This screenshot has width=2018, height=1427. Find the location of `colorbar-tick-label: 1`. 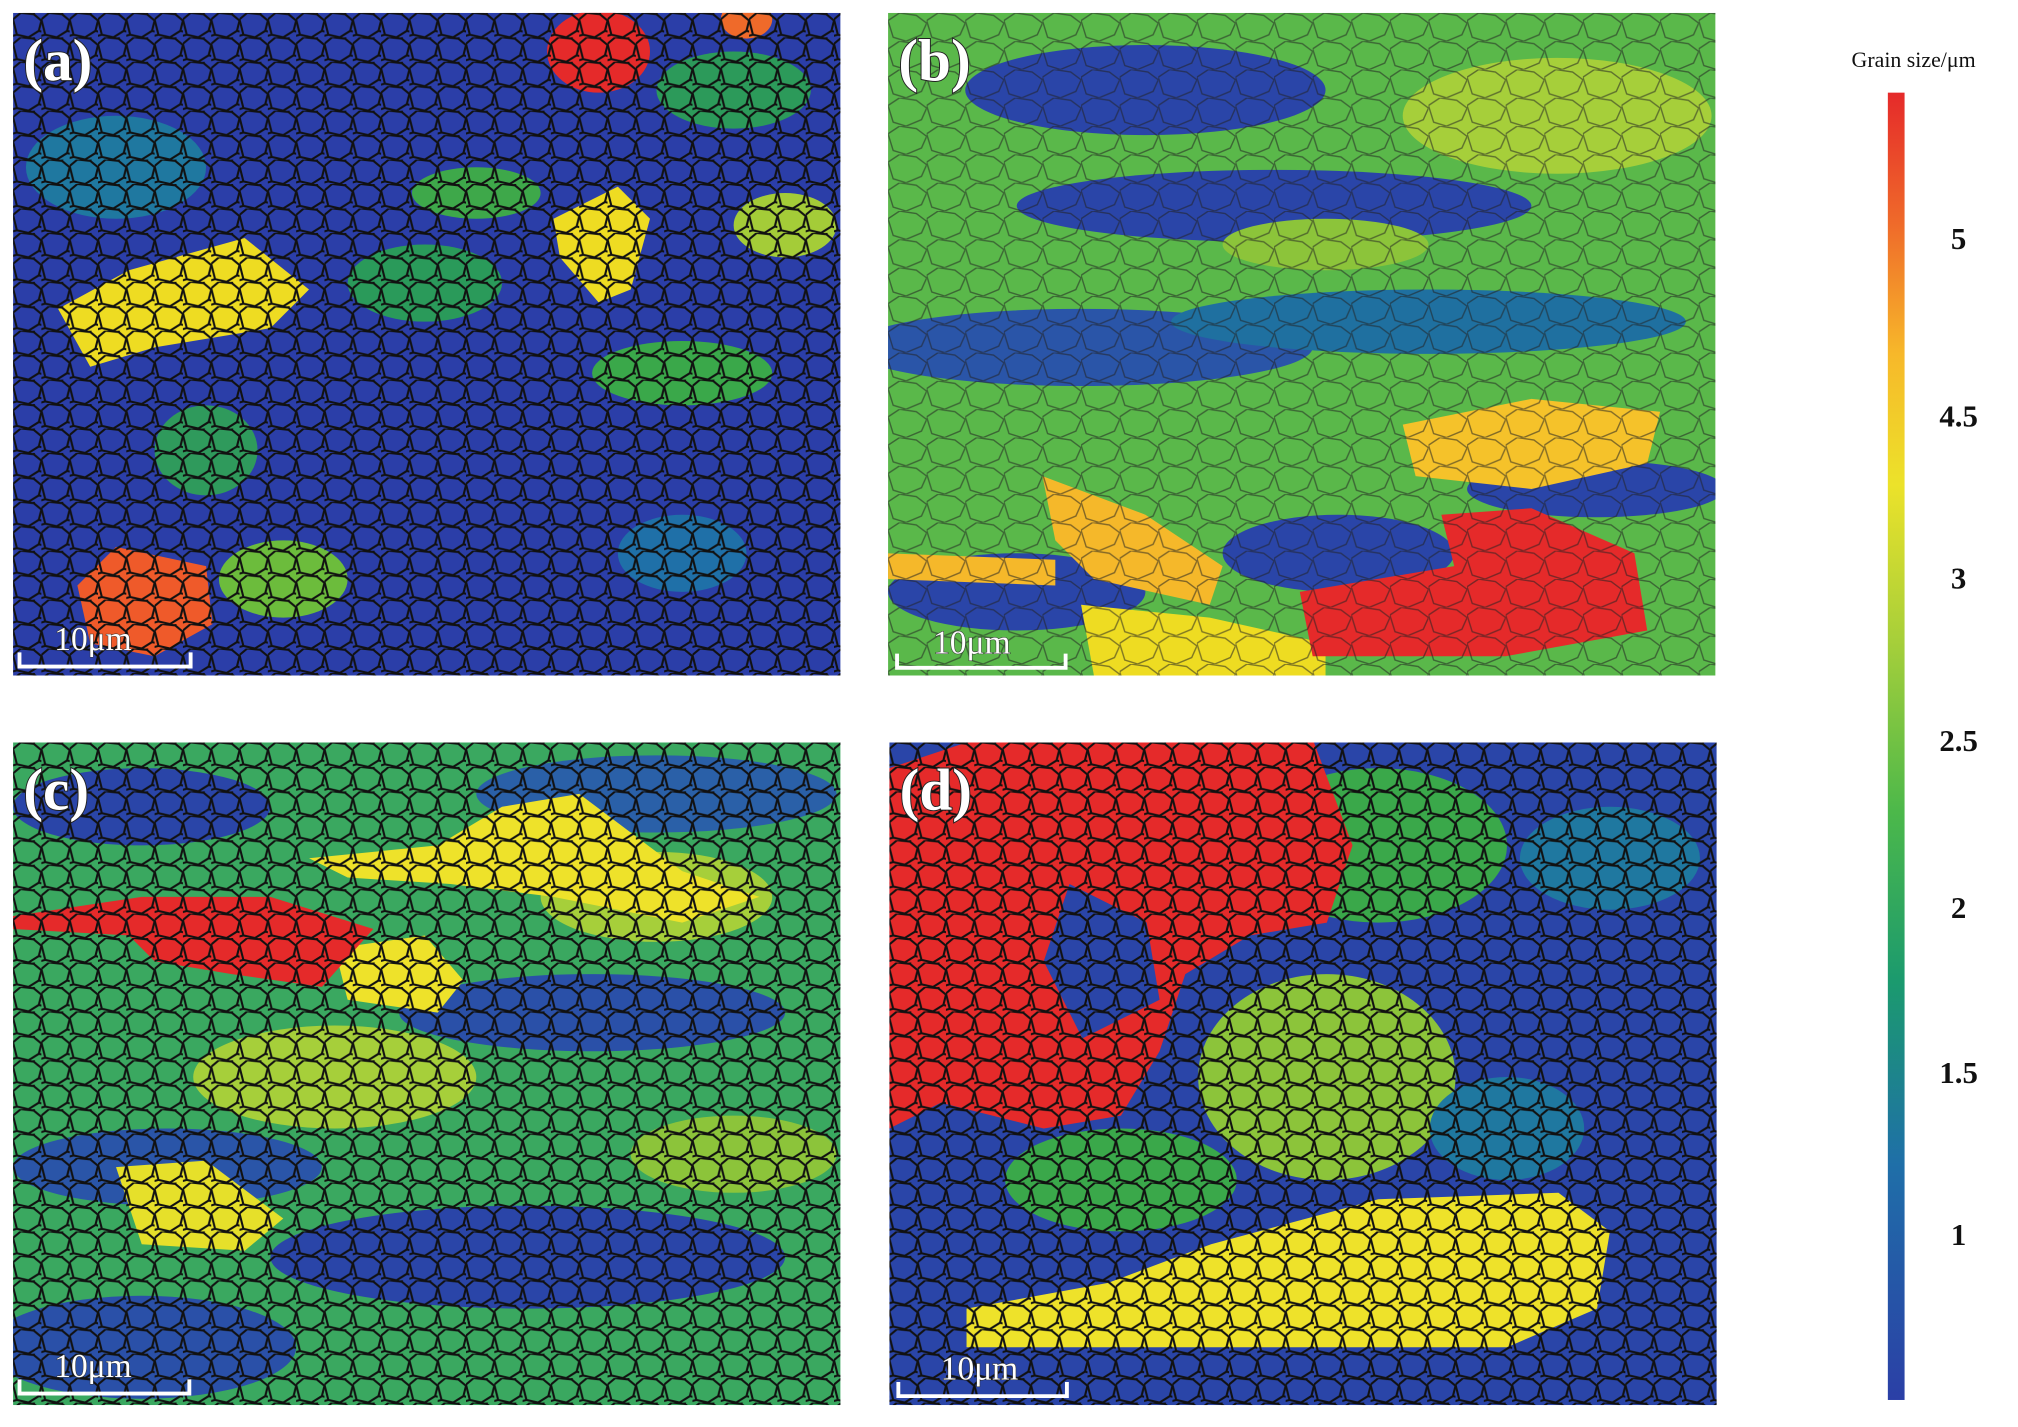

colorbar-tick-label: 1 is located at coordinates (1958, 1234).